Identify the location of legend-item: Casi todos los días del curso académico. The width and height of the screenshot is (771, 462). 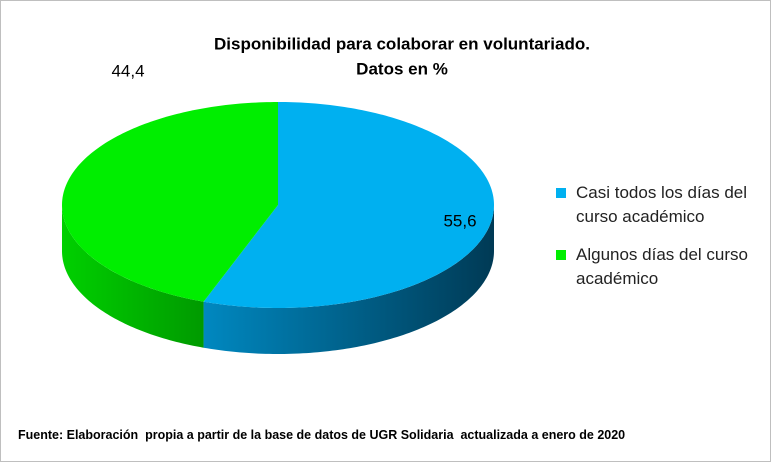
(661, 205).